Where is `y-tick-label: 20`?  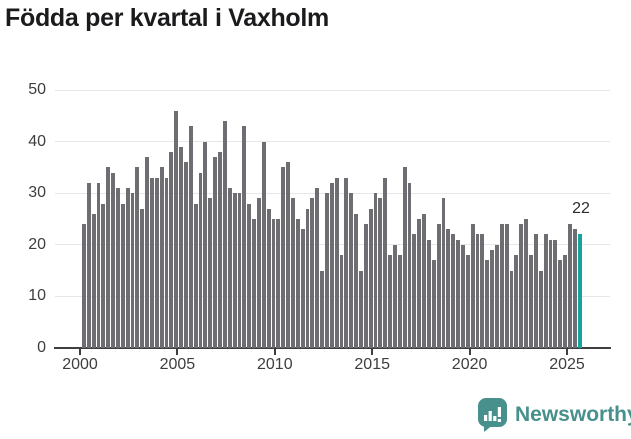
y-tick-label: 20 is located at coordinates (37, 244).